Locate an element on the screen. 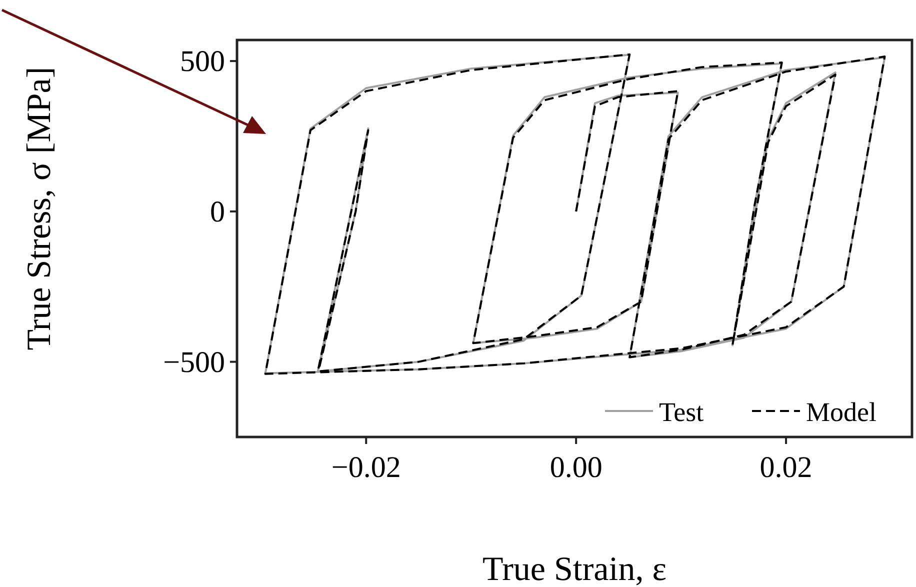  y-tick-label: 500 is located at coordinates (202, 61).